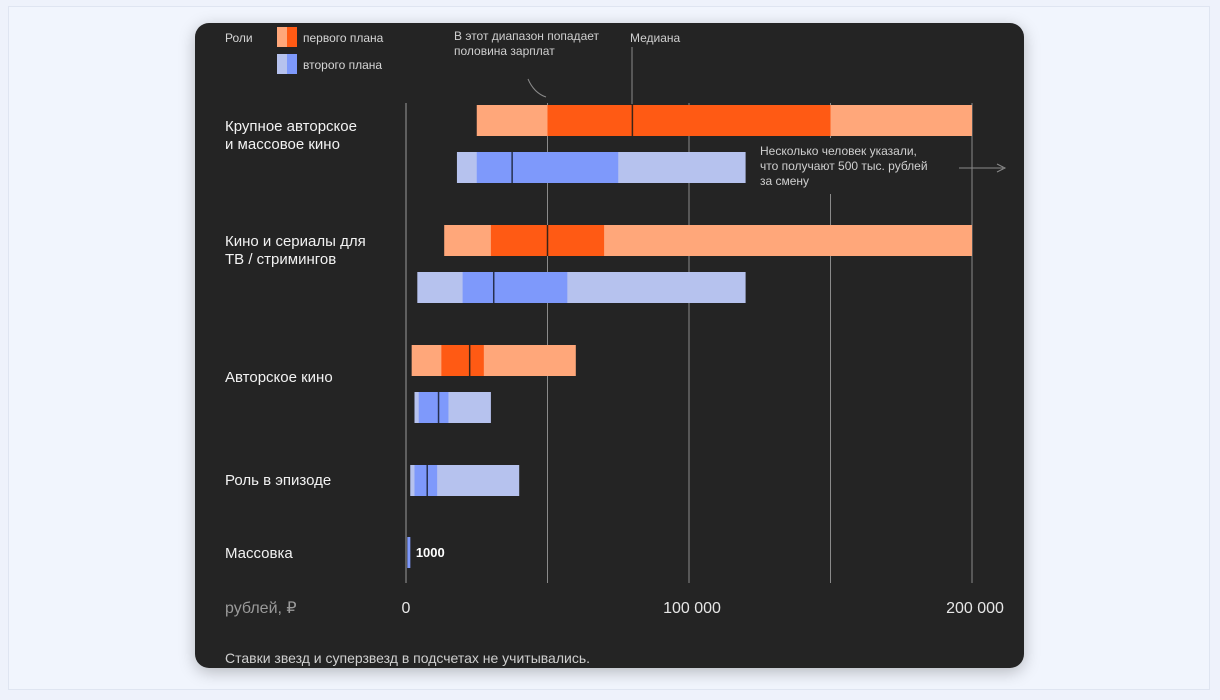 The height and width of the screenshot is (700, 1220). What do you see at coordinates (295, 250) in the screenshot?
I see `category-label: Кино и сериалы для ТВ / стримингов` at bounding box center [295, 250].